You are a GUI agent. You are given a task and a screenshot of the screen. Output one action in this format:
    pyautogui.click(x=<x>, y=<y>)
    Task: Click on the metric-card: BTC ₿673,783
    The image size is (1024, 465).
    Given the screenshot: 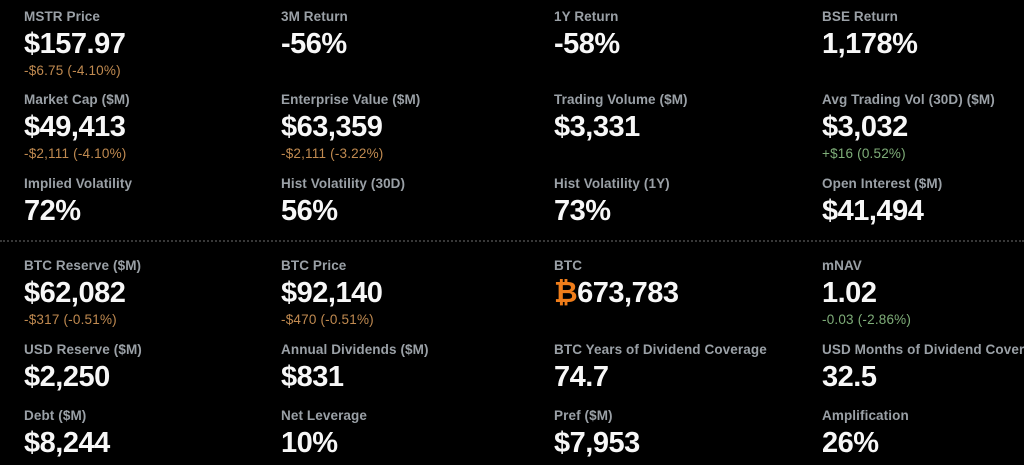 What is the action you would take?
    pyautogui.click(x=664, y=300)
    